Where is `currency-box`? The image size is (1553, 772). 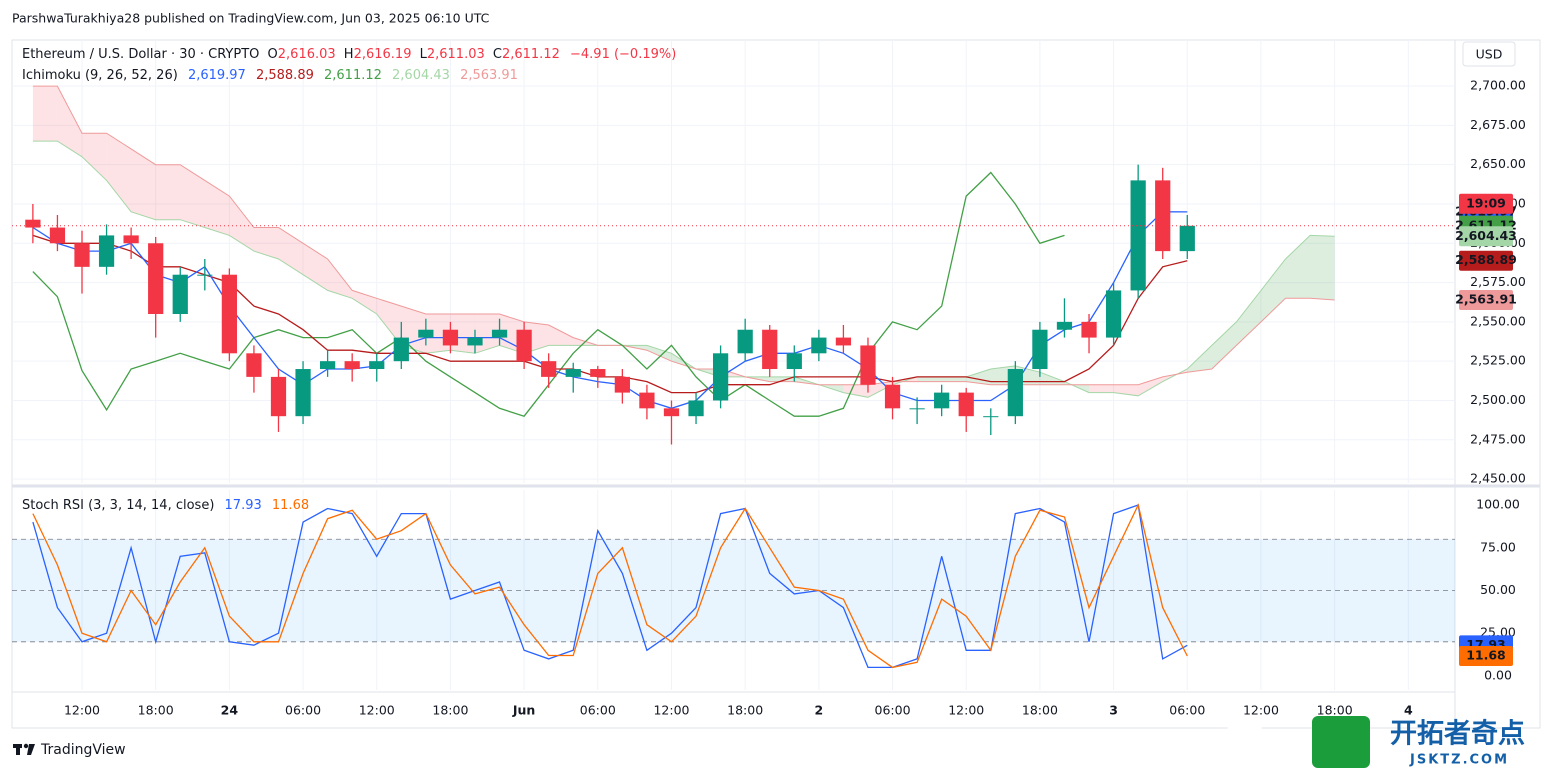 currency-box is located at coordinates (1489, 54).